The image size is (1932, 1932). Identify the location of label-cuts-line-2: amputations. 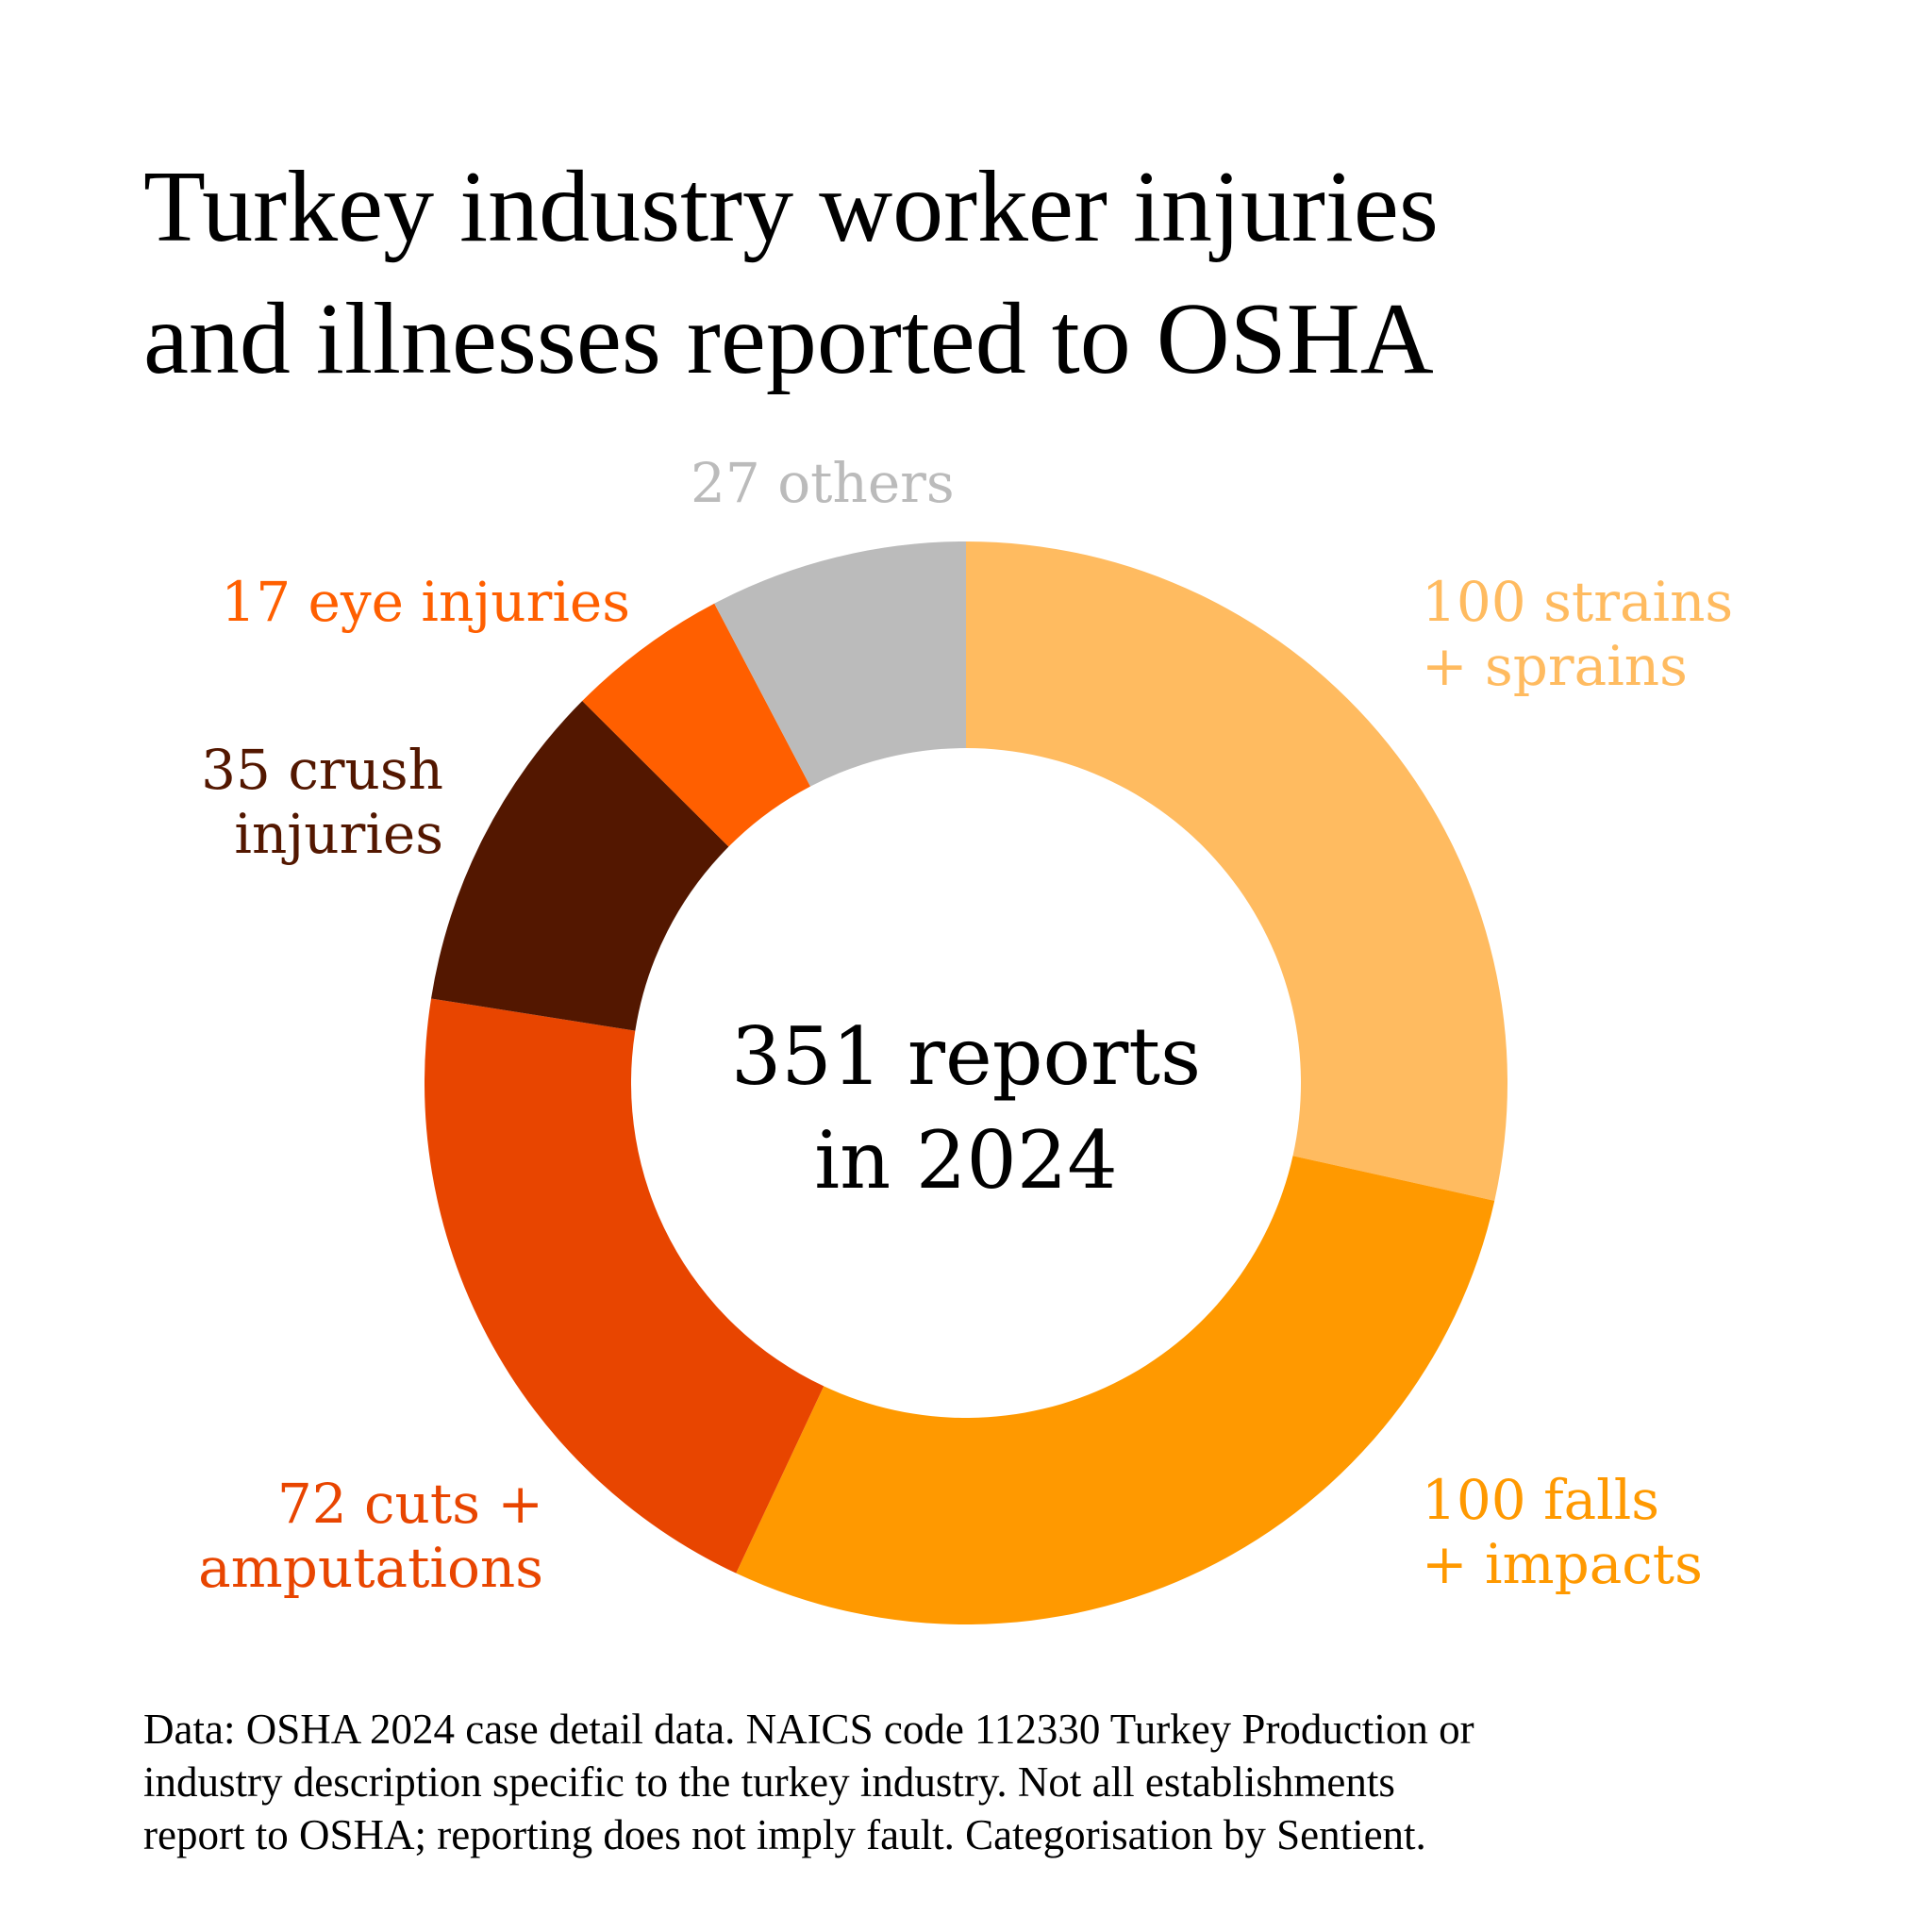
(371, 1568).